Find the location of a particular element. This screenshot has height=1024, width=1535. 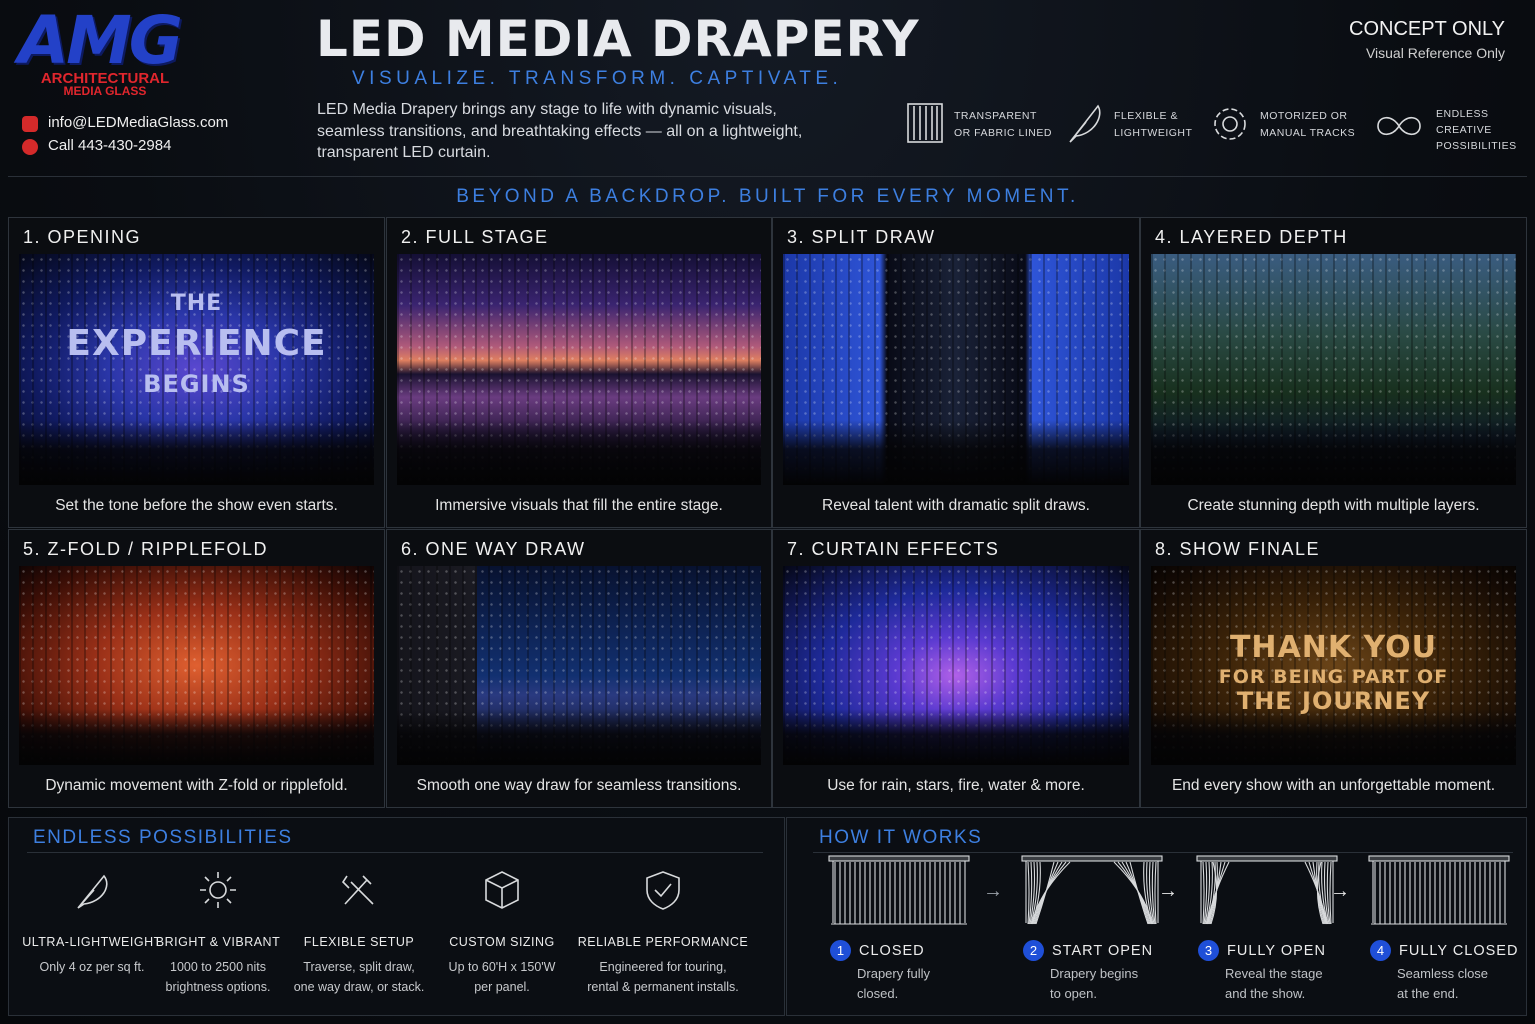

step-desc: closed. is located at coordinates (878, 993).